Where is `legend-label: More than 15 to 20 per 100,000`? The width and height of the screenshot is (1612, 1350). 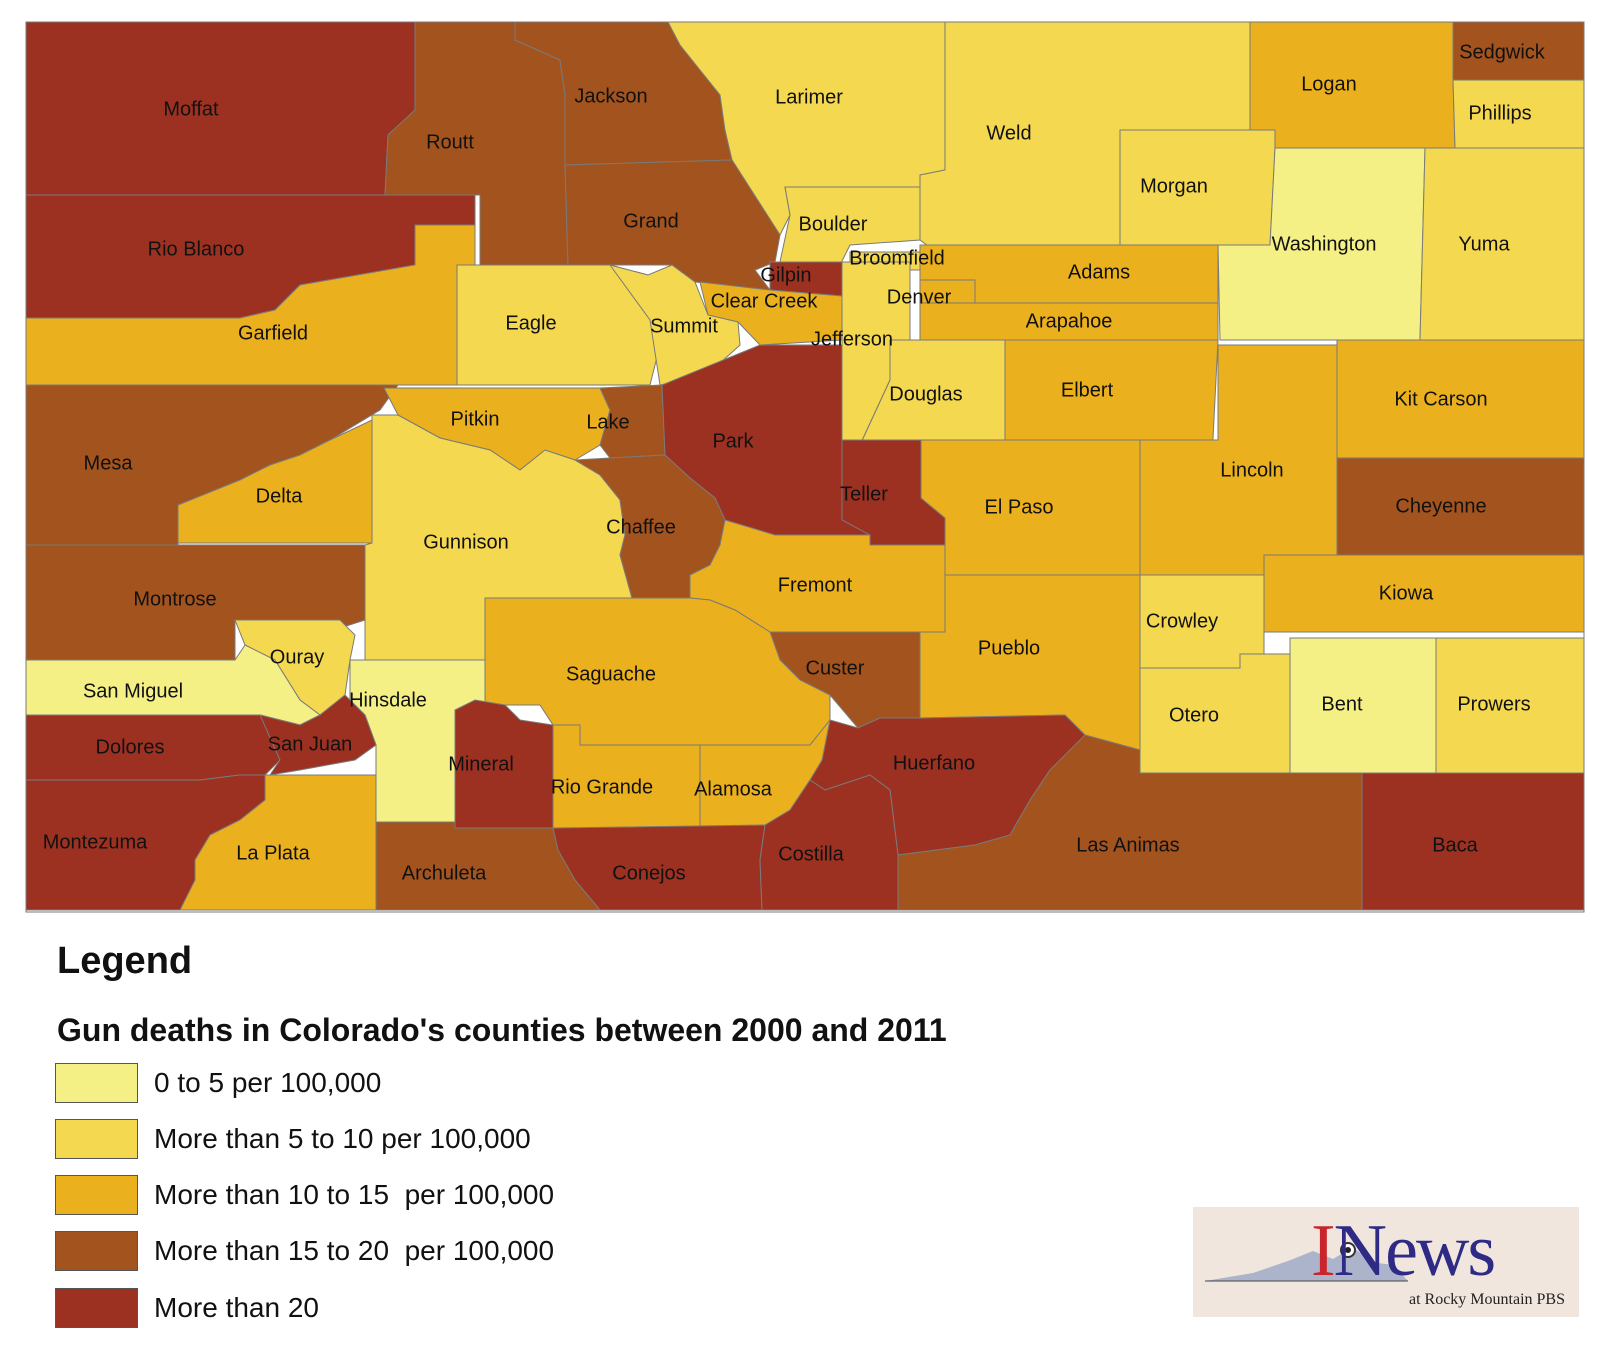 legend-label: More than 15 to 20 per 100,000 is located at coordinates (354, 1250).